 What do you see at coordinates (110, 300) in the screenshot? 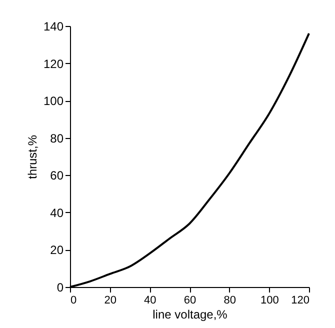
I see `x-tick-label: 20` at bounding box center [110, 300].